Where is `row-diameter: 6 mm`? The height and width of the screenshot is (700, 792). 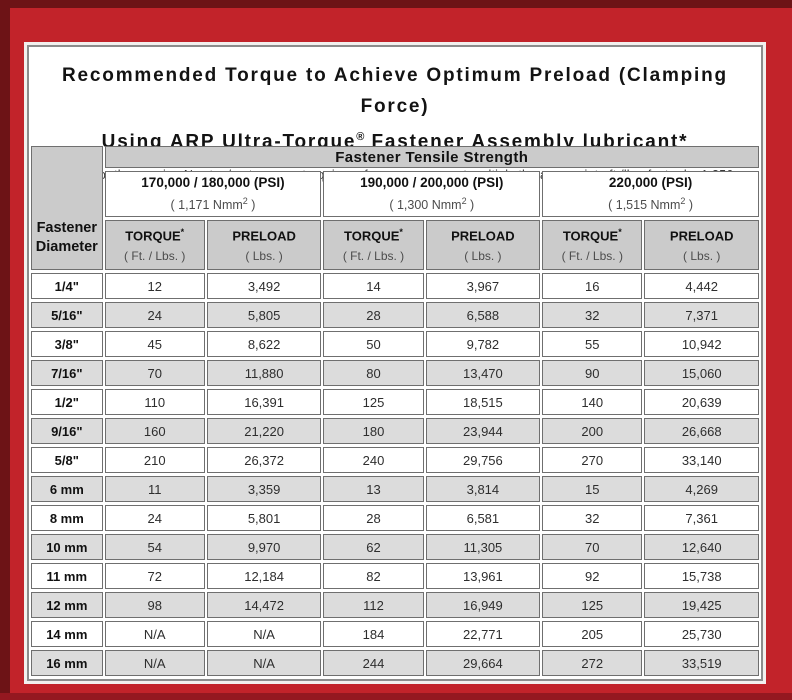 row-diameter: 6 mm is located at coordinates (67, 489).